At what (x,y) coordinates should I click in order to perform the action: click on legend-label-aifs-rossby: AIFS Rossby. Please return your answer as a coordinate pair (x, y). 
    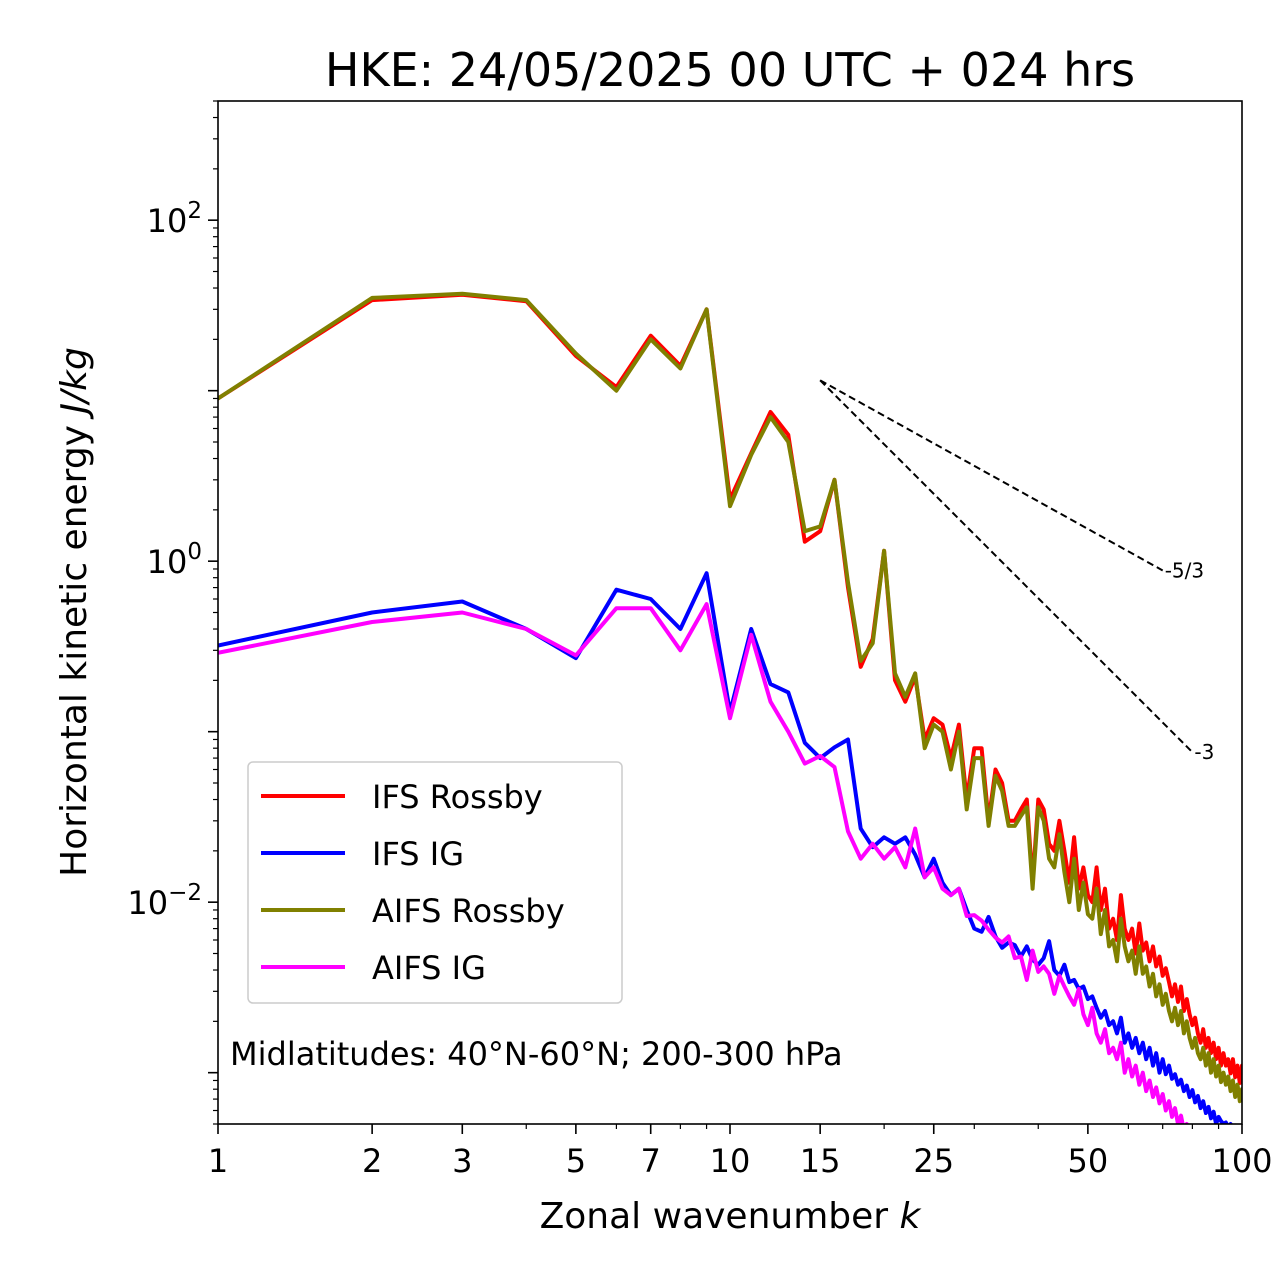
    Looking at the image, I should click on (468, 911).